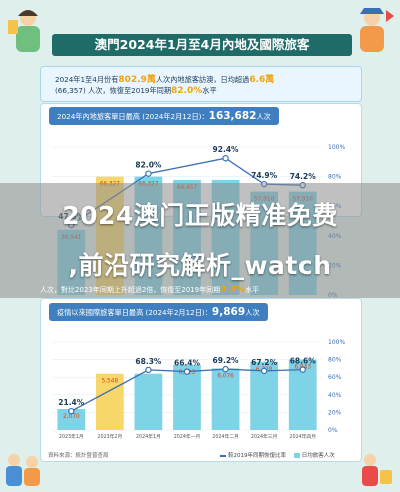  I want to click on panel-header: 2024年內地旅客單日最高 (2024年2月12日)：163,682人次, so click(164, 116).